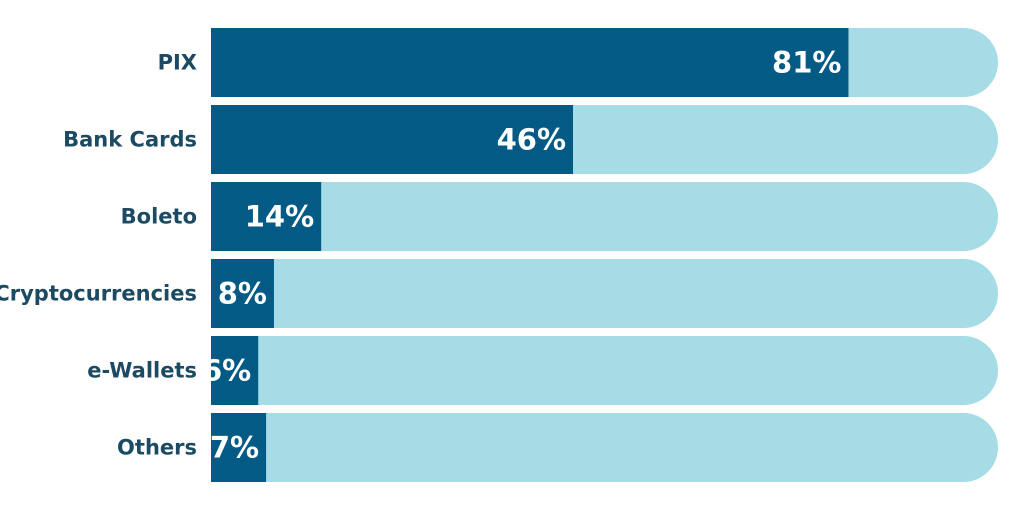  What do you see at coordinates (142, 371) in the screenshot?
I see `category-label: e-Wallets` at bounding box center [142, 371].